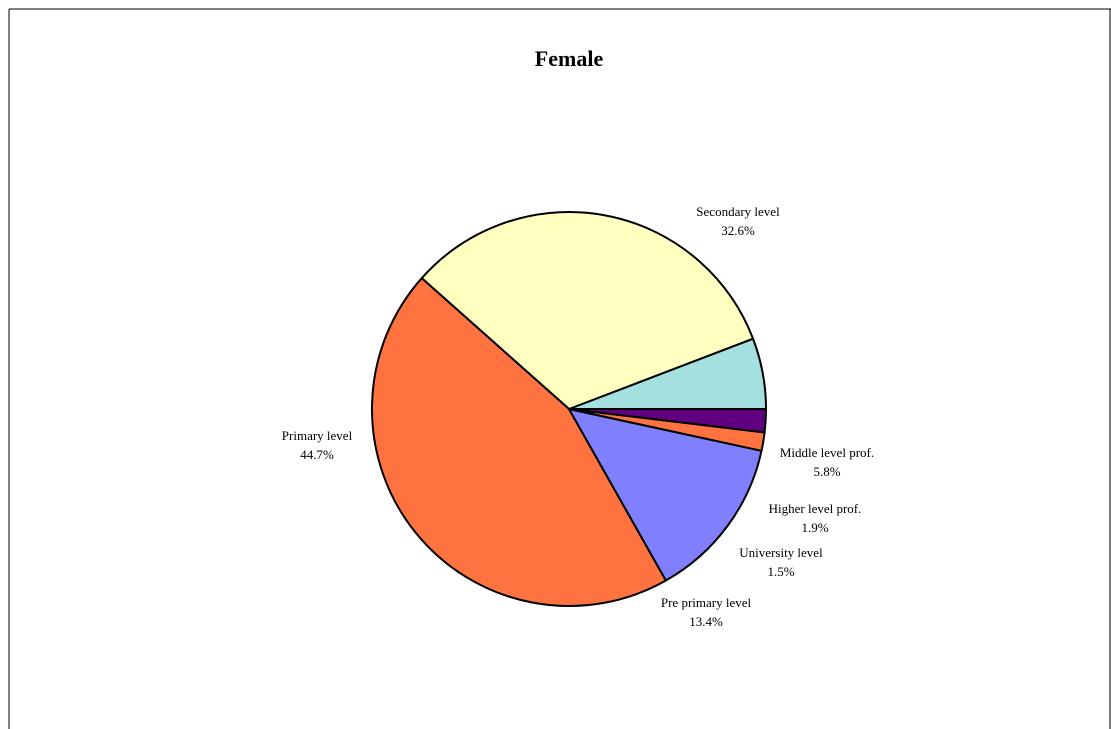  I want to click on pie-slice-secondary-level, so click(587, 310).